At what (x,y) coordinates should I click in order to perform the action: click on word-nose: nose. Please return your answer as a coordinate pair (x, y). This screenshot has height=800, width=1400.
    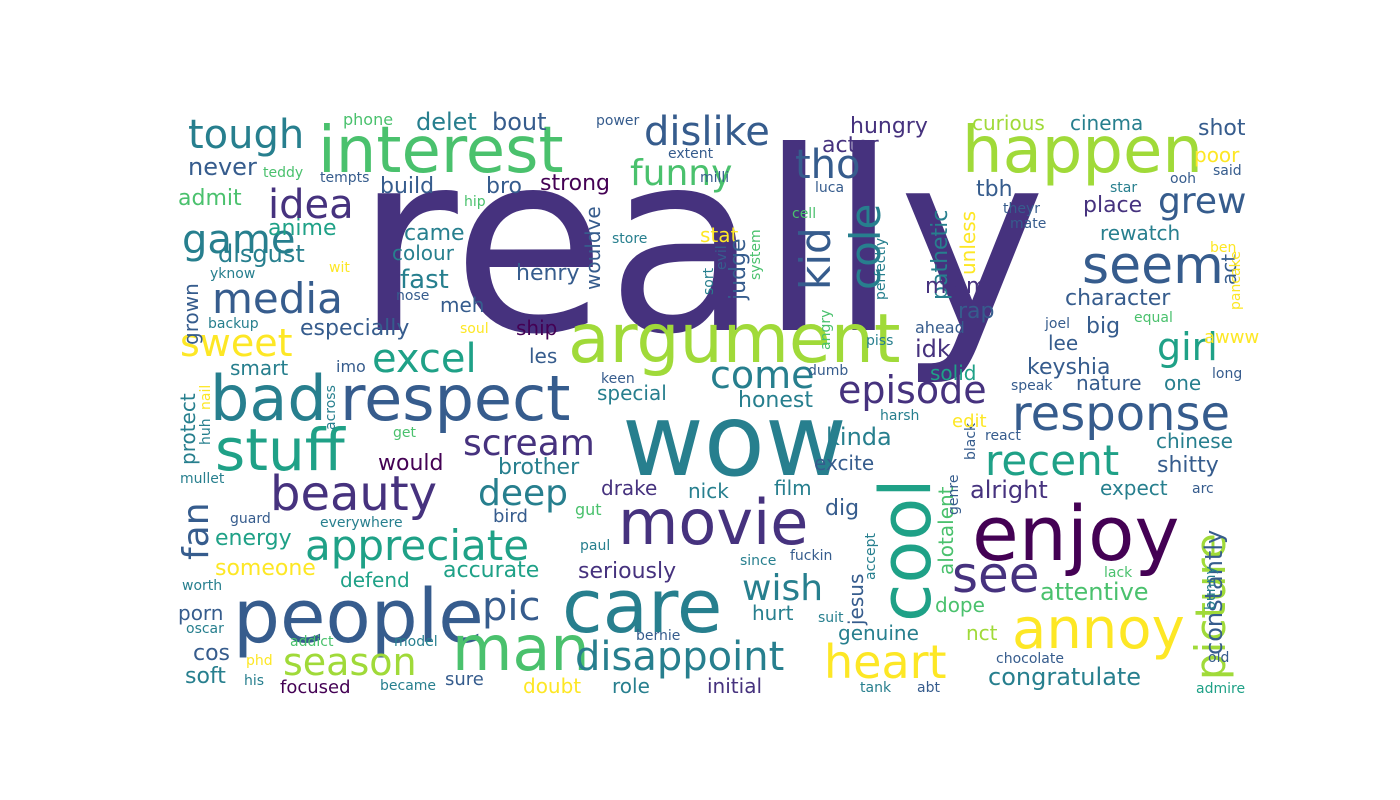
    Looking at the image, I should click on (412, 296).